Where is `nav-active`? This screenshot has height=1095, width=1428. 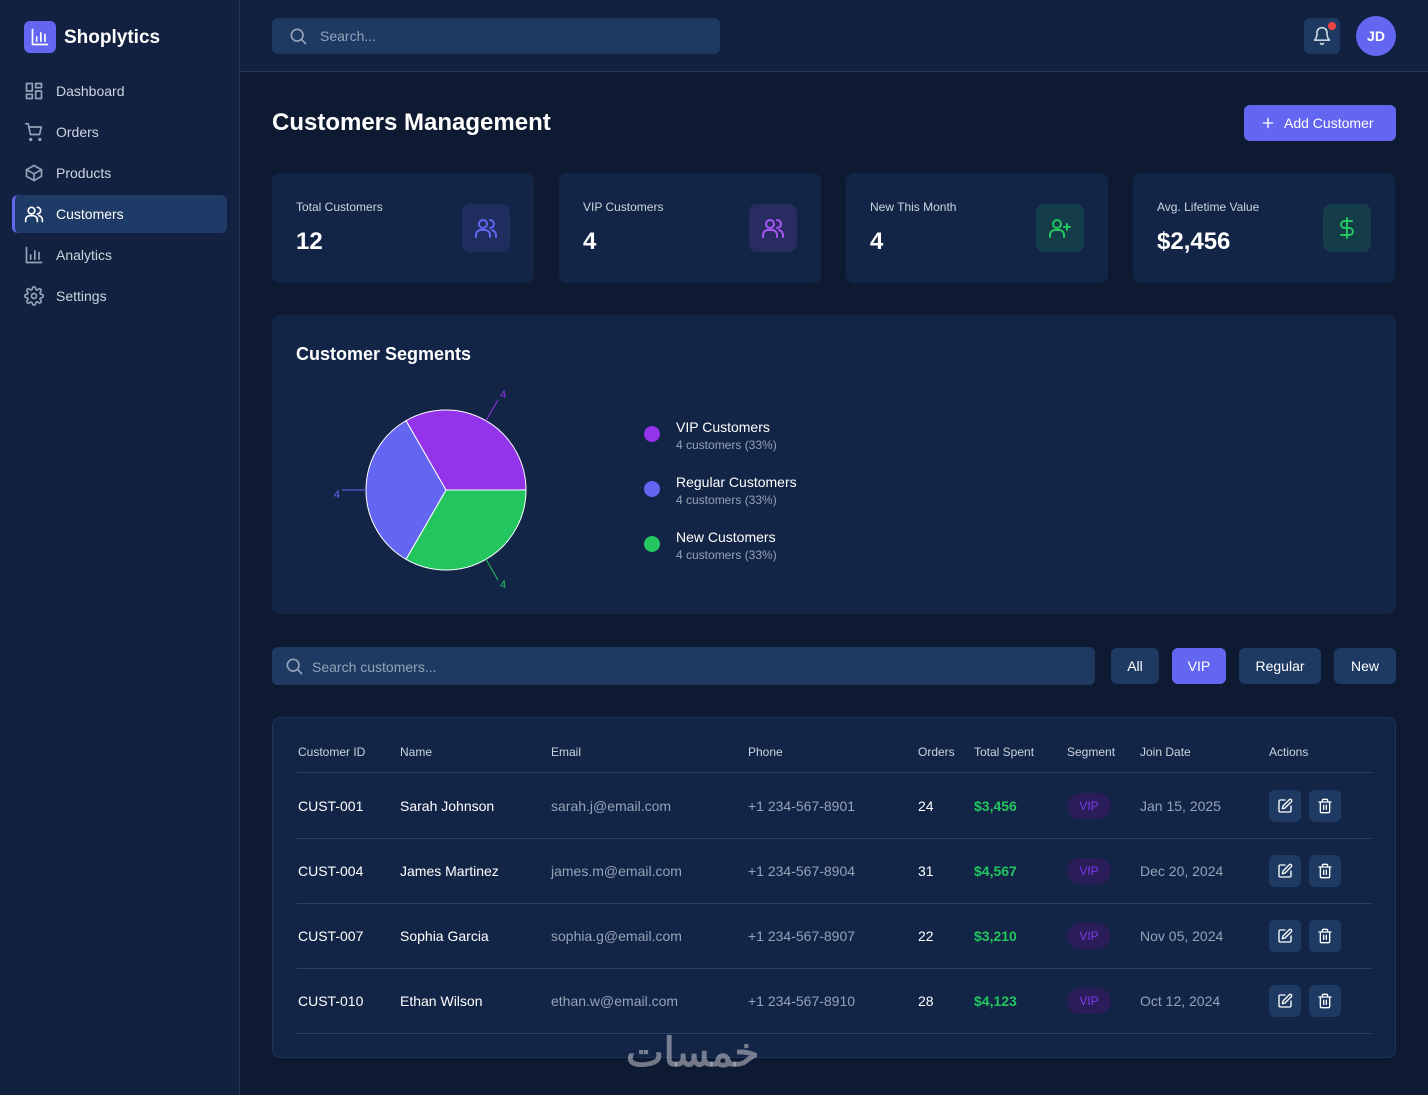 nav-active is located at coordinates (119, 214).